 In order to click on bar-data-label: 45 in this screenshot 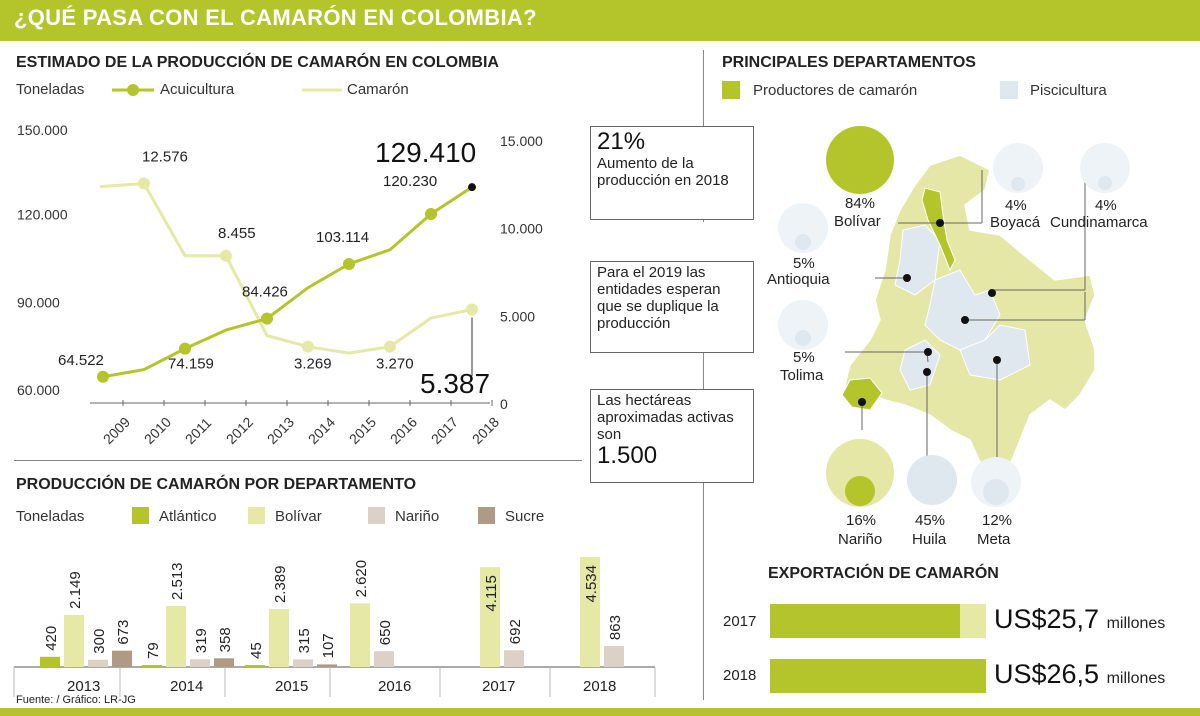, I will do `click(256, 650)`.